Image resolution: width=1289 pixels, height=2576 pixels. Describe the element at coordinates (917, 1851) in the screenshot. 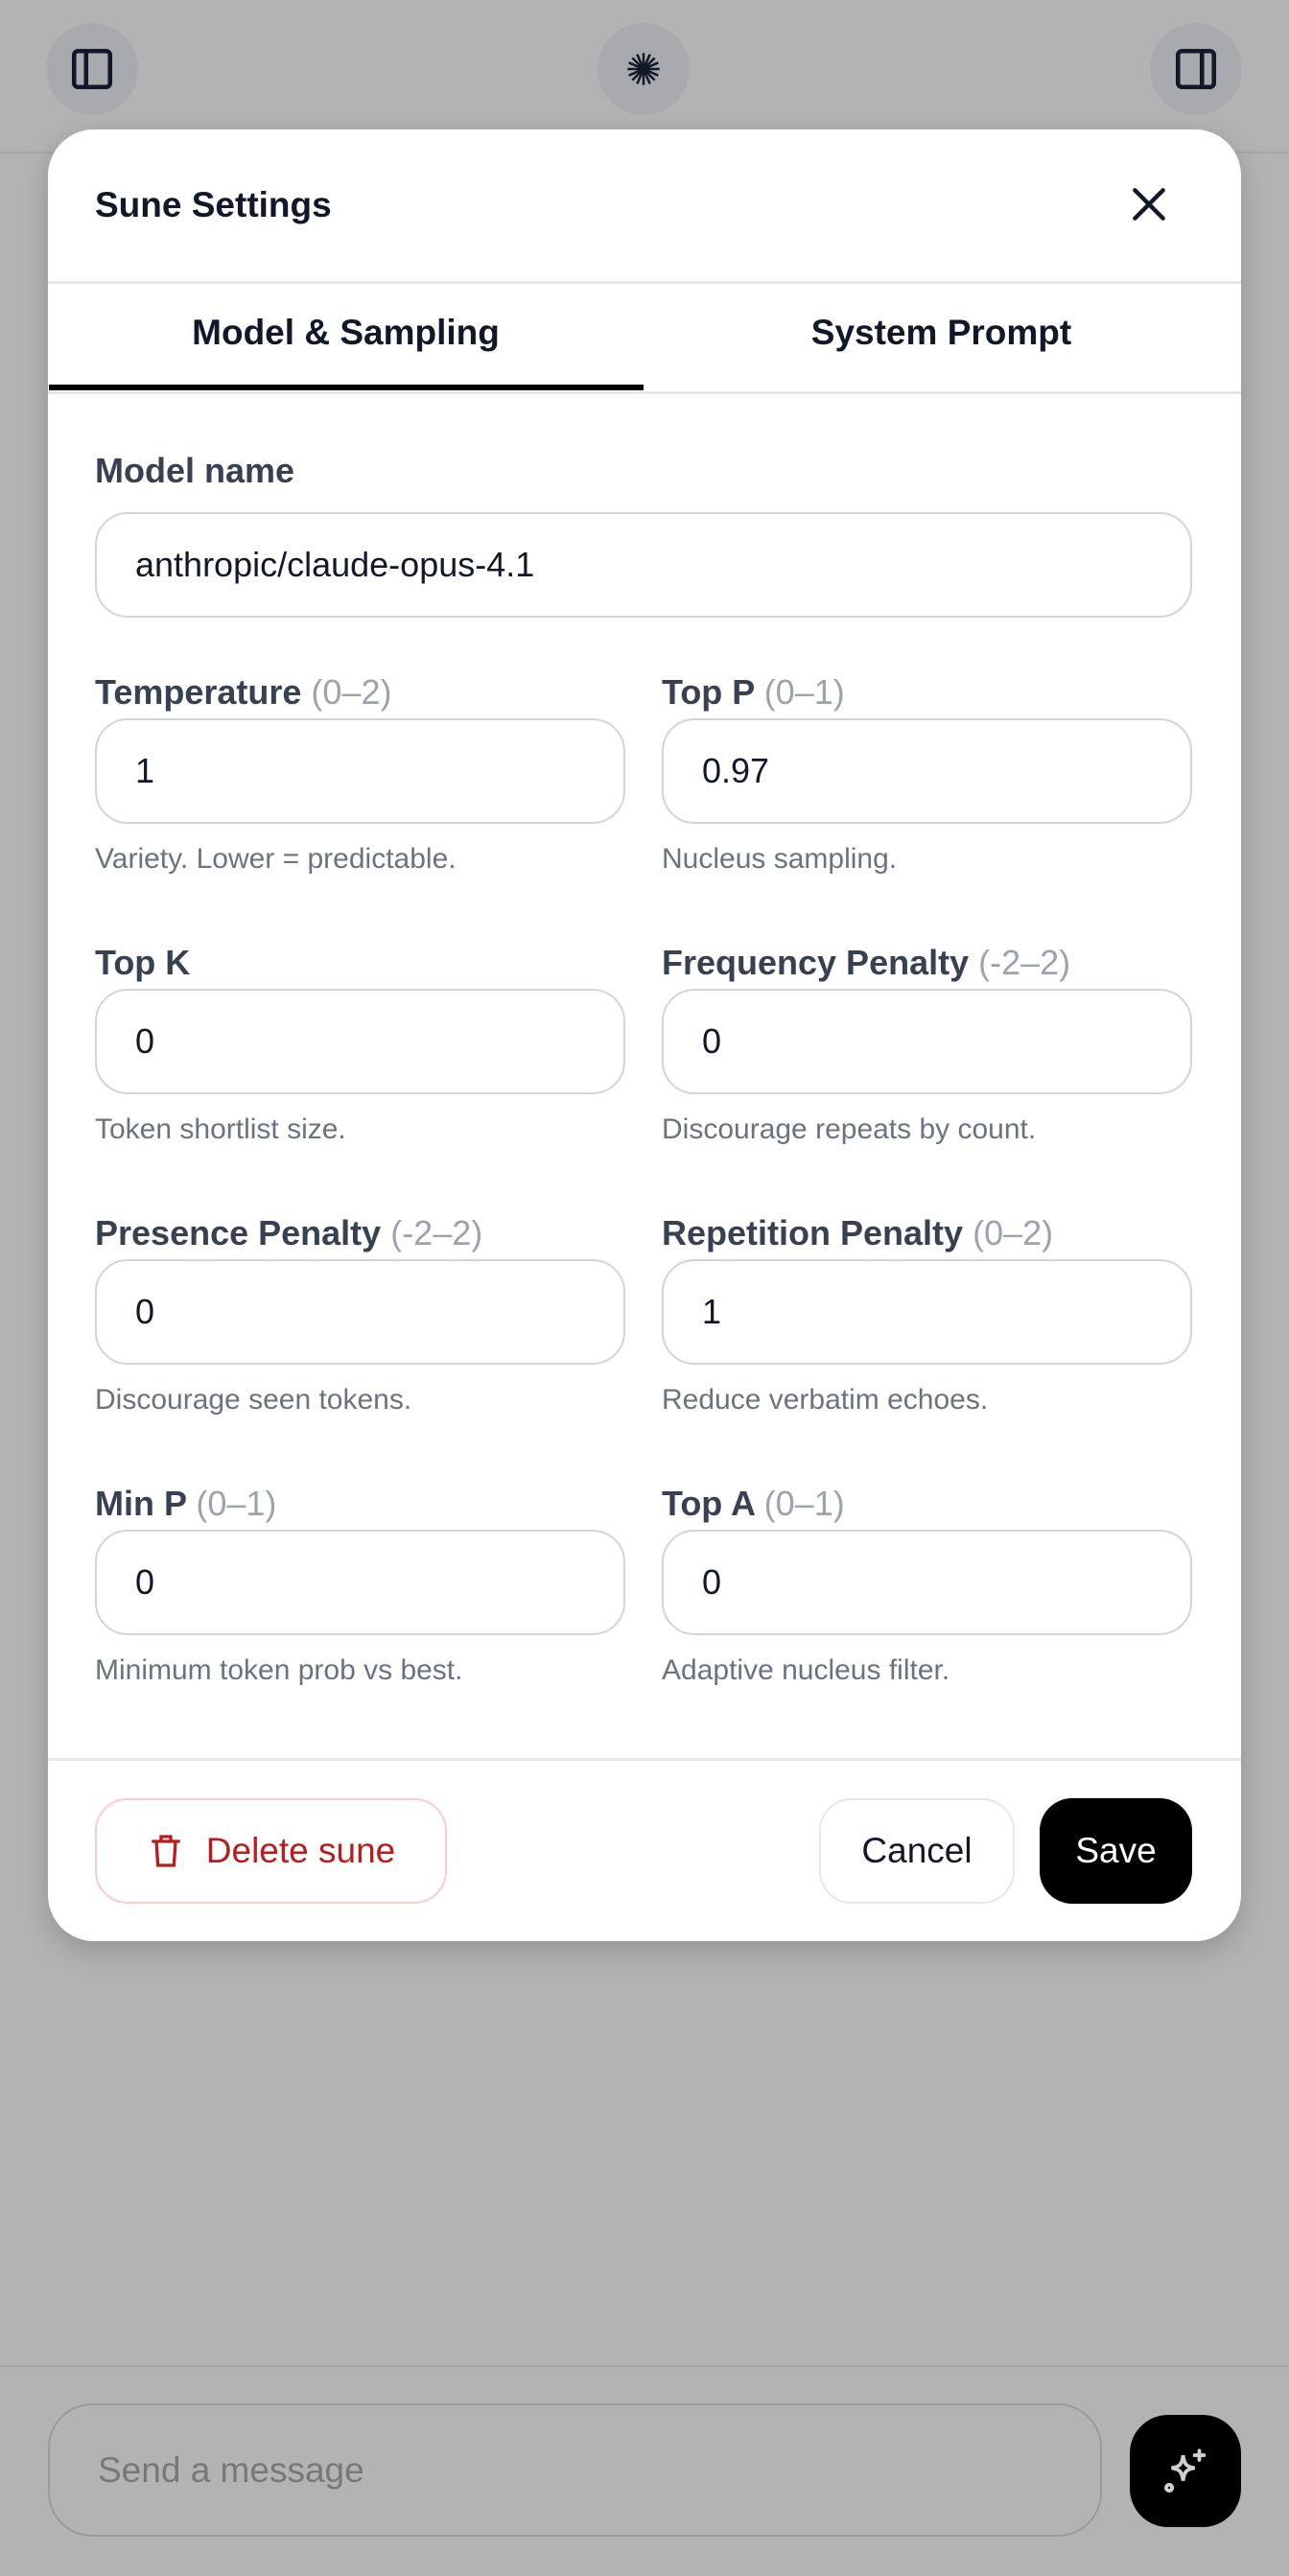

I see `cancel-button: Cancel` at that location.